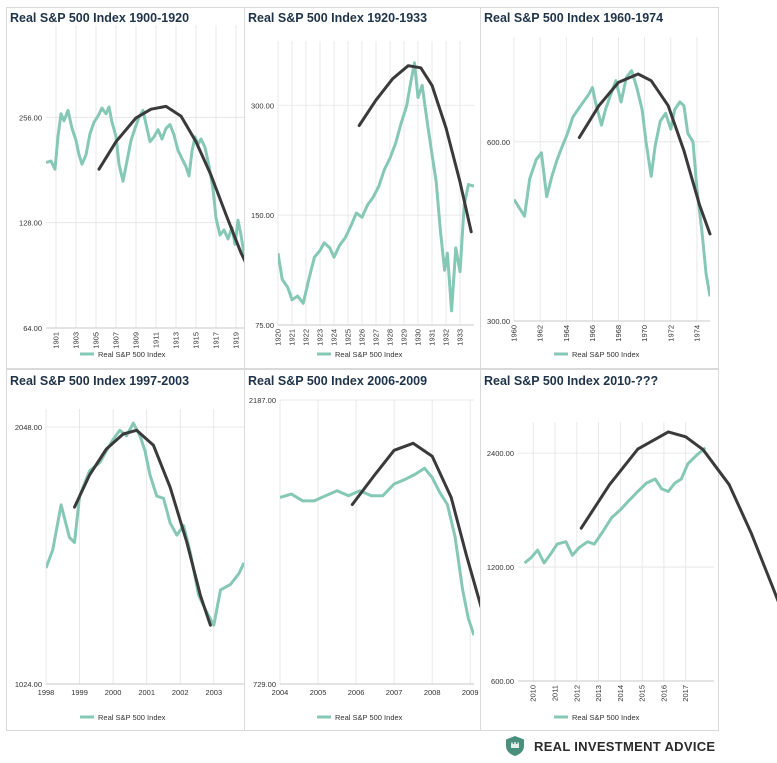  What do you see at coordinates (470, 692) in the screenshot?
I see `x-tick-label: 2009` at bounding box center [470, 692].